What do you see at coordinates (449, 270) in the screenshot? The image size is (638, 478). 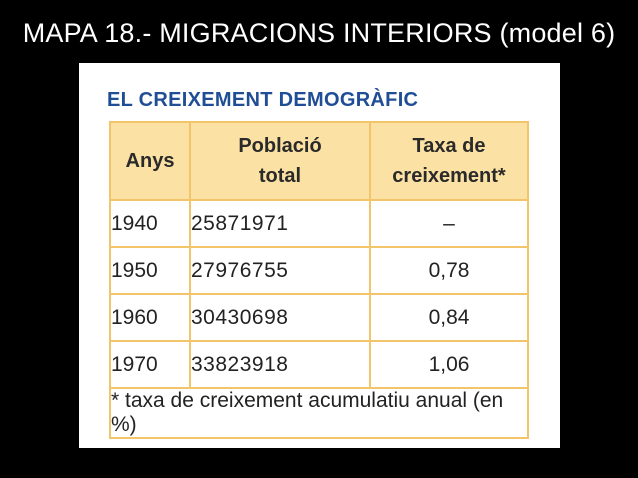 I see `cell-rate: 0,78` at bounding box center [449, 270].